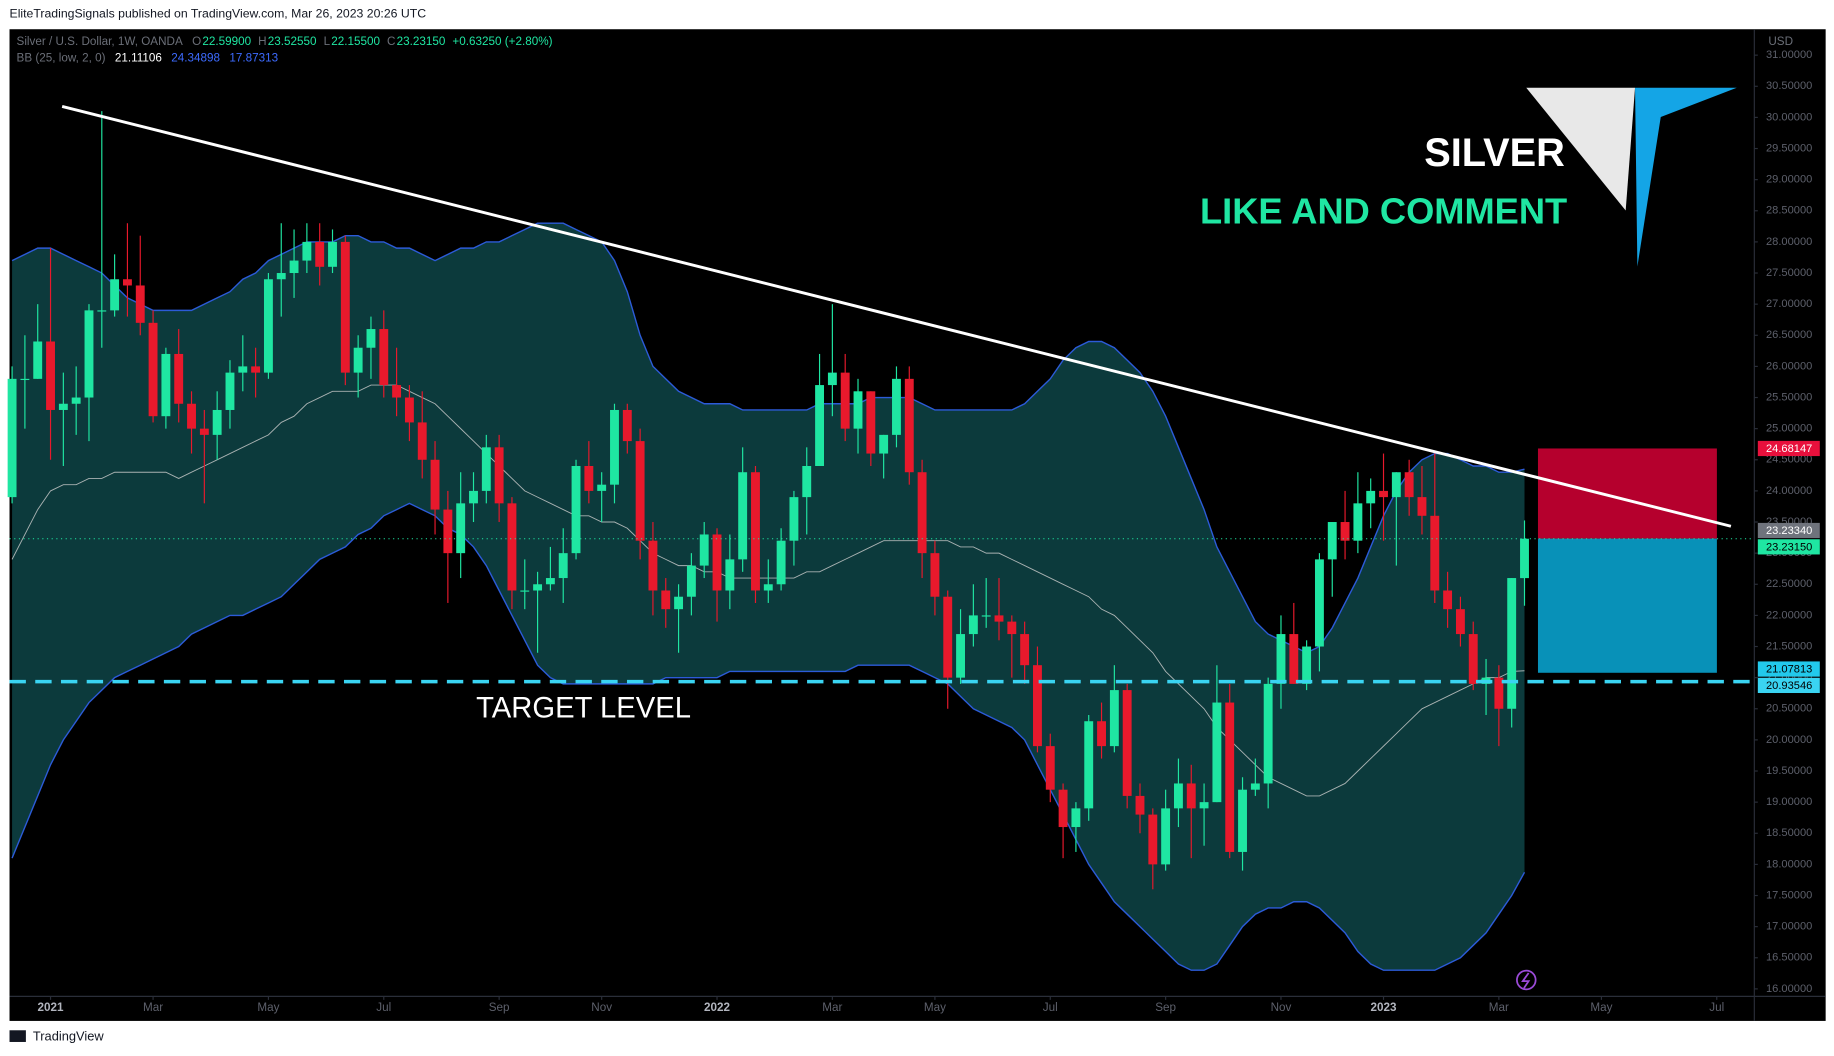  I want to click on y-tick-label: 27.00000, so click(1789, 304).